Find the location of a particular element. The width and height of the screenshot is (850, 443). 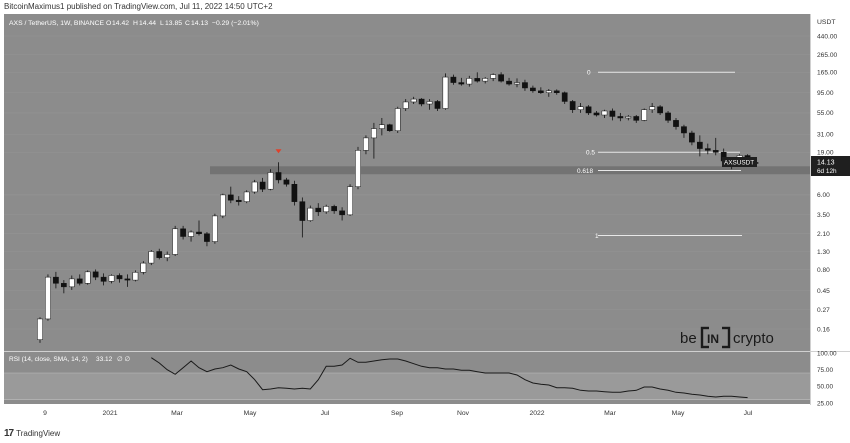

rsi-title: RSI (14, close, SMA, 14, 2) is located at coordinates (48, 359).